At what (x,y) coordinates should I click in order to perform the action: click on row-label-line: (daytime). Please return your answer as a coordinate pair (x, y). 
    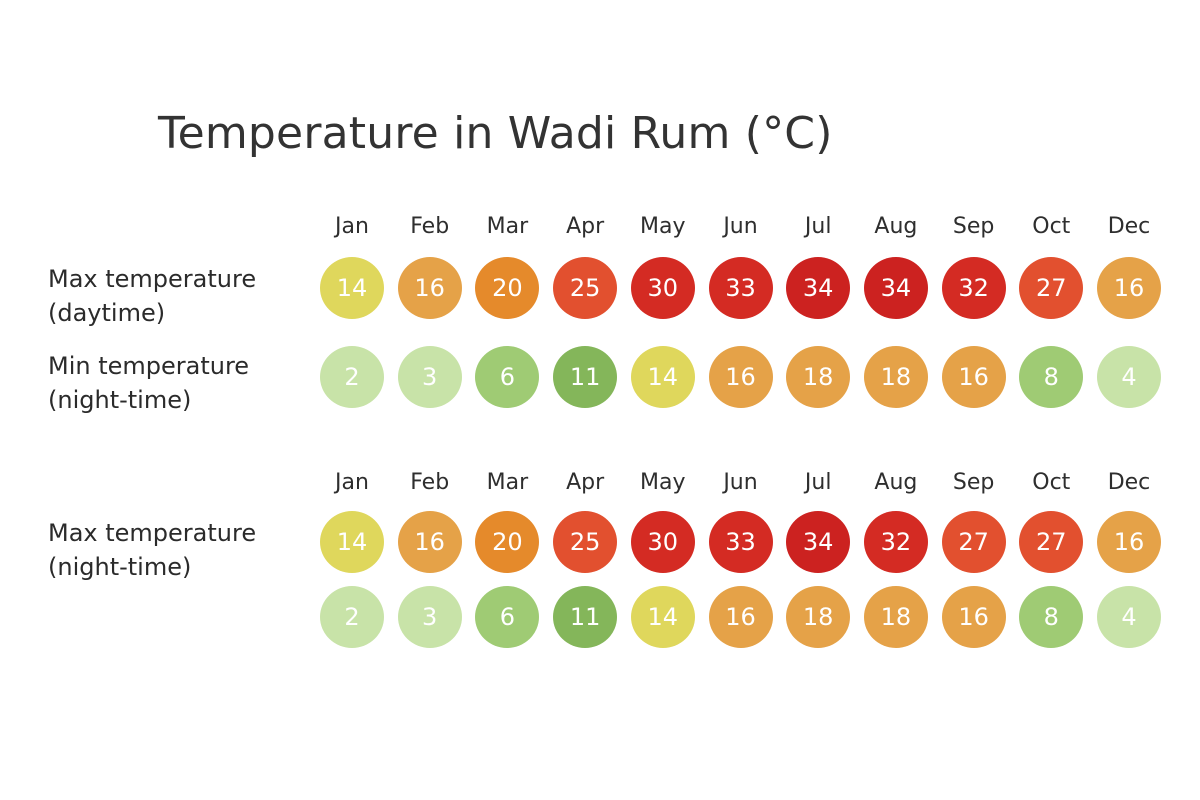
    Looking at the image, I should click on (107, 313).